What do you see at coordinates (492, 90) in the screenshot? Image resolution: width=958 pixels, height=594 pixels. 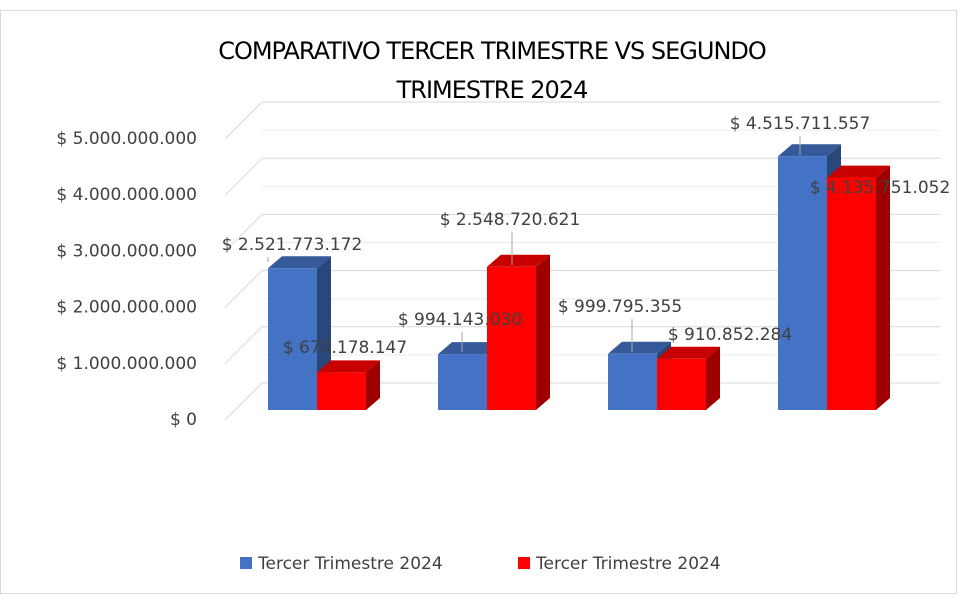 I see `chart-title: TRIMESTRE 2024` at bounding box center [492, 90].